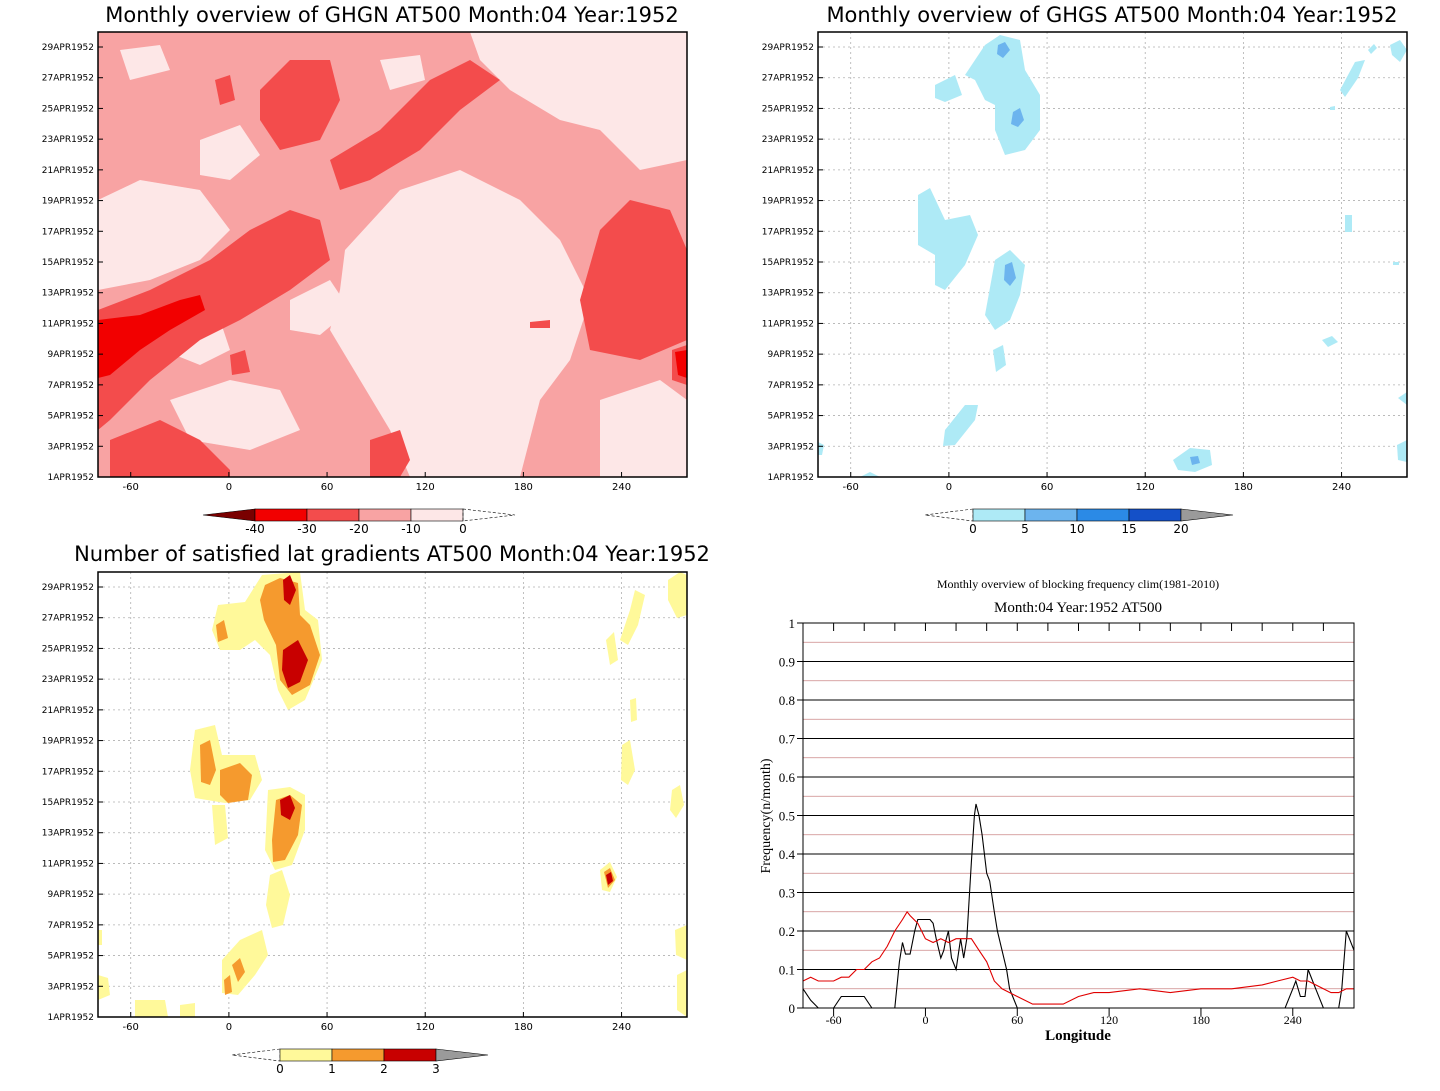 The width and height of the screenshot is (1440, 1091). What do you see at coordinates (788, 232) in the screenshot?
I see `y-tick-label: 17APR1952` at bounding box center [788, 232].